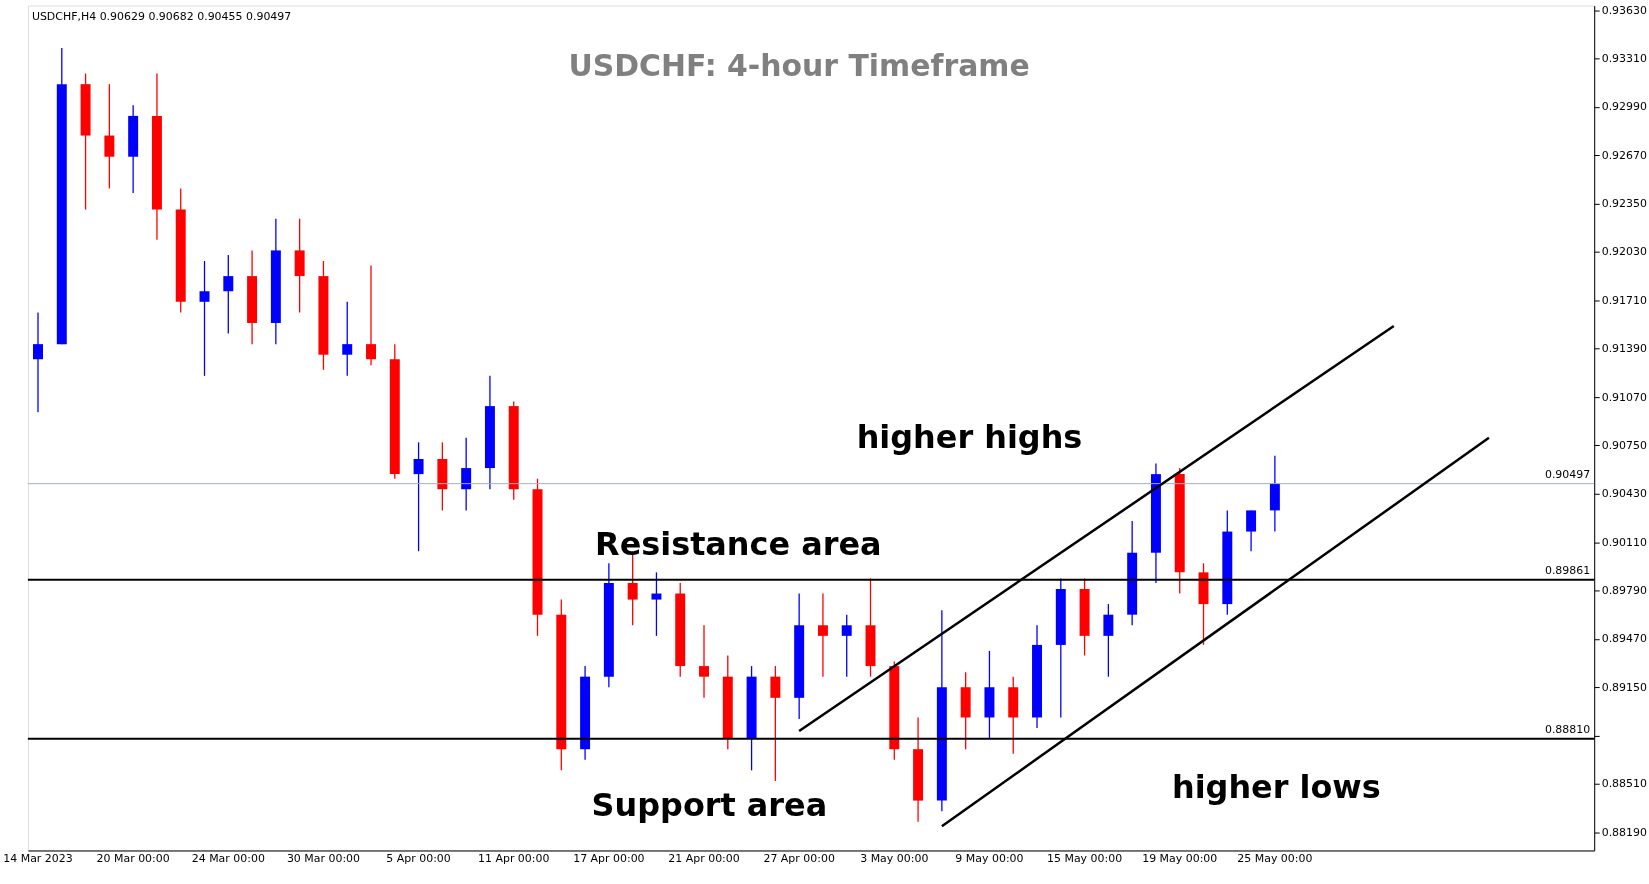 Image resolution: width=1649 pixels, height=884 pixels. Describe the element at coordinates (1180, 858) in the screenshot. I see `x-tick-label: 19 May 00:00` at that location.